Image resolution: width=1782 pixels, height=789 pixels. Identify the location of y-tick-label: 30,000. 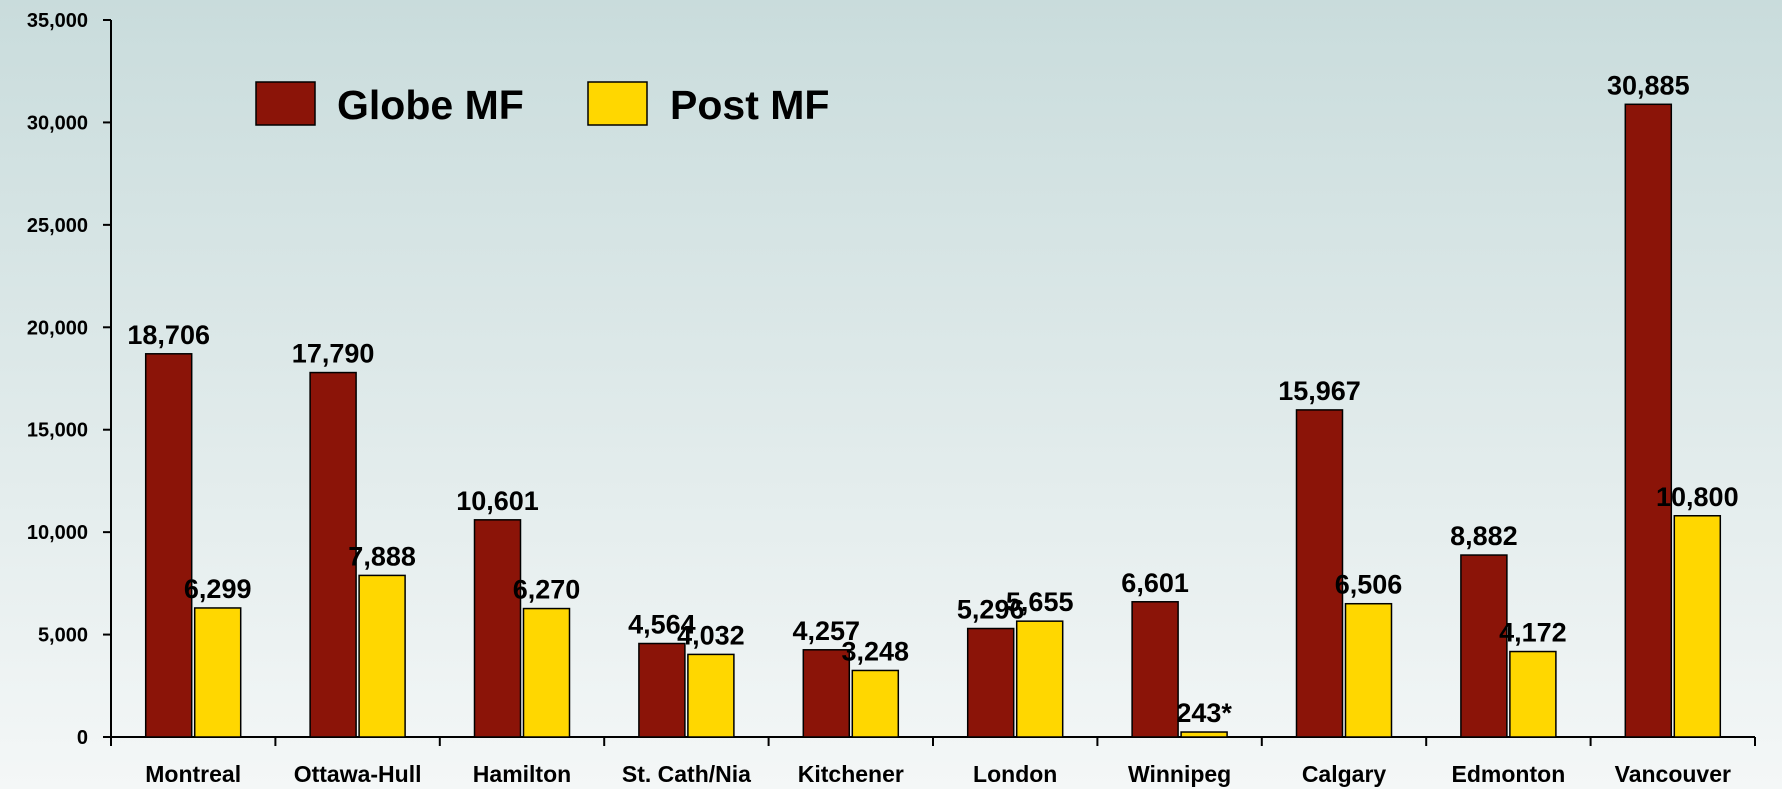
(57, 123).